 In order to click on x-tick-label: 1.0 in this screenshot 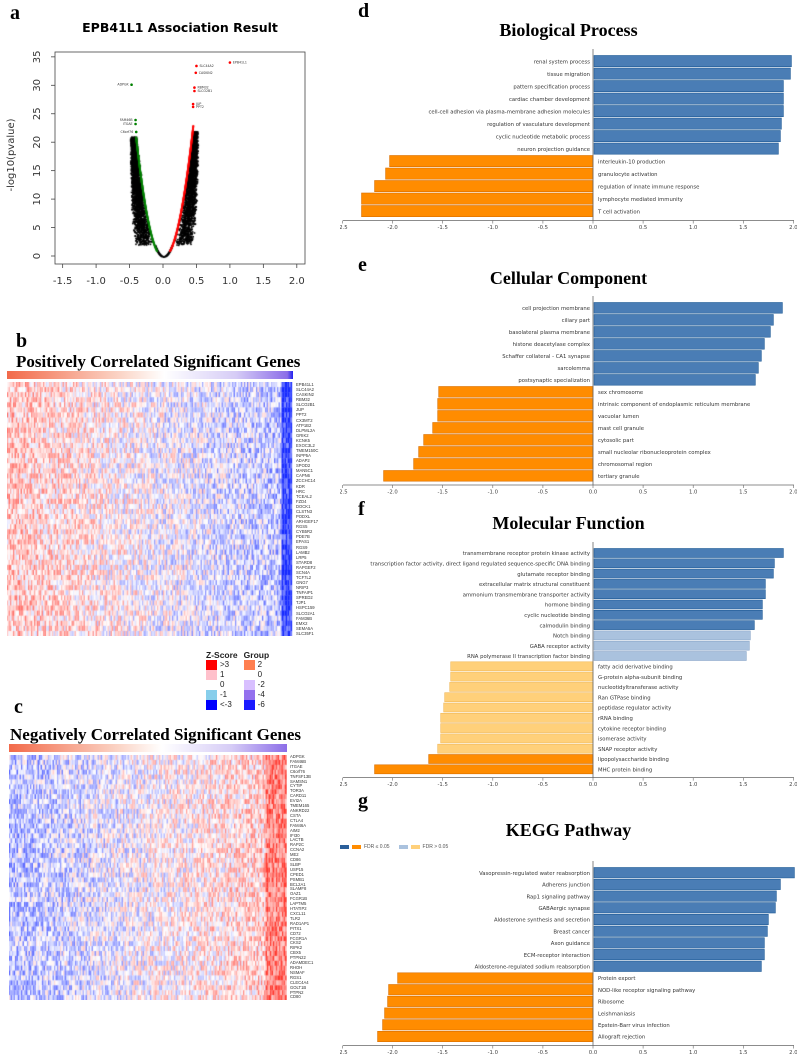, I will do `click(693, 493)`.